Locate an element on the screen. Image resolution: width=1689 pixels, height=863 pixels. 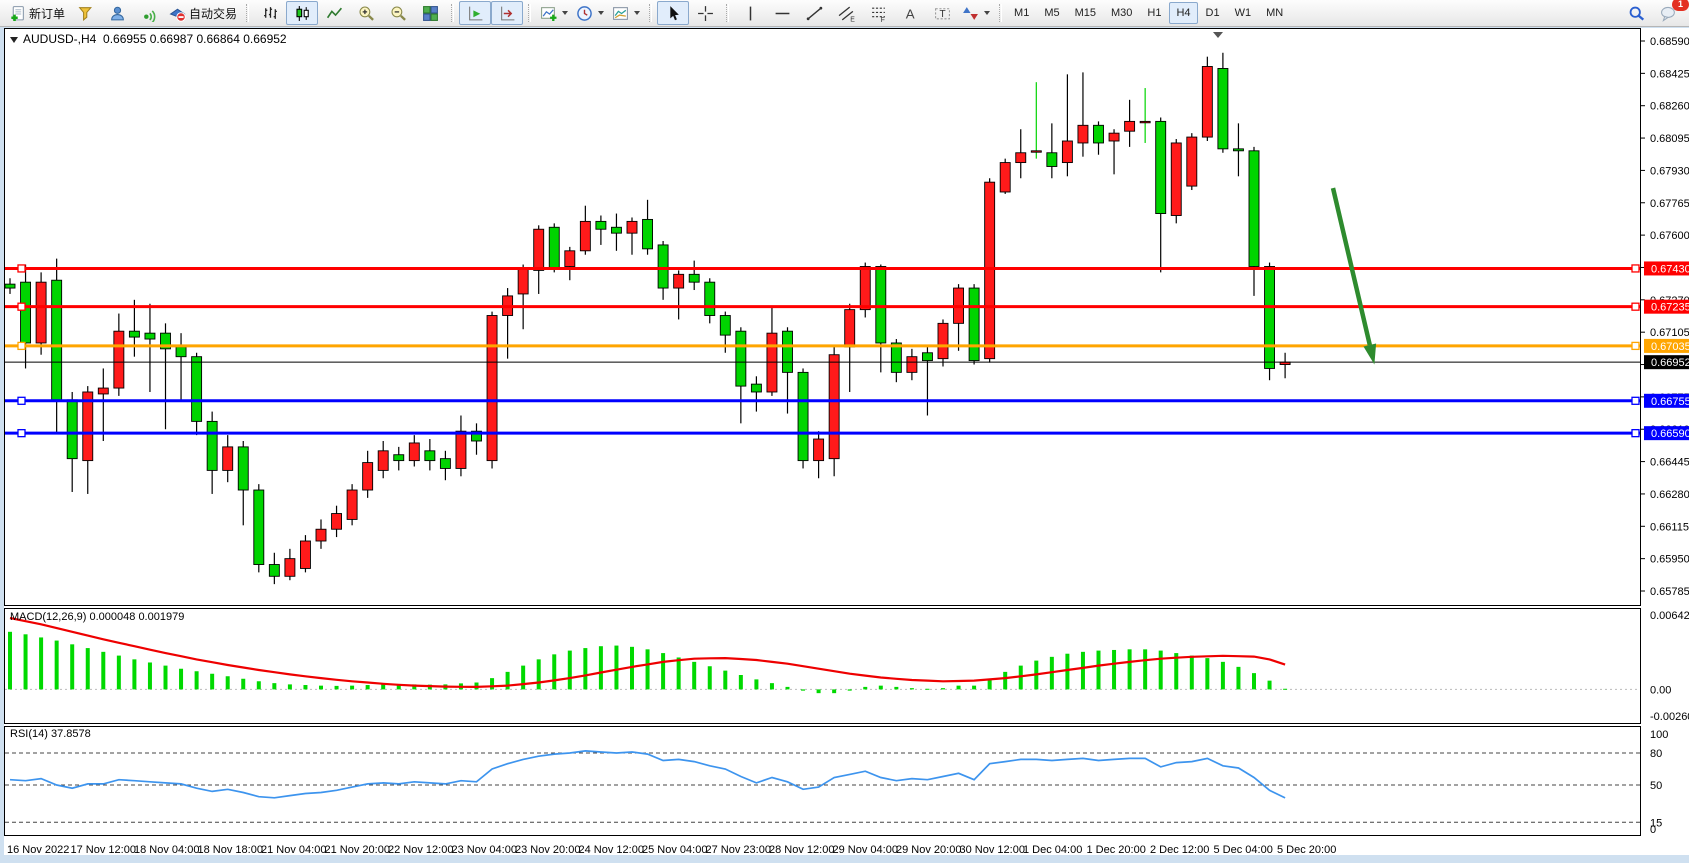
svg-text: 22 Nov 12:00 is located at coordinates (420, 849).